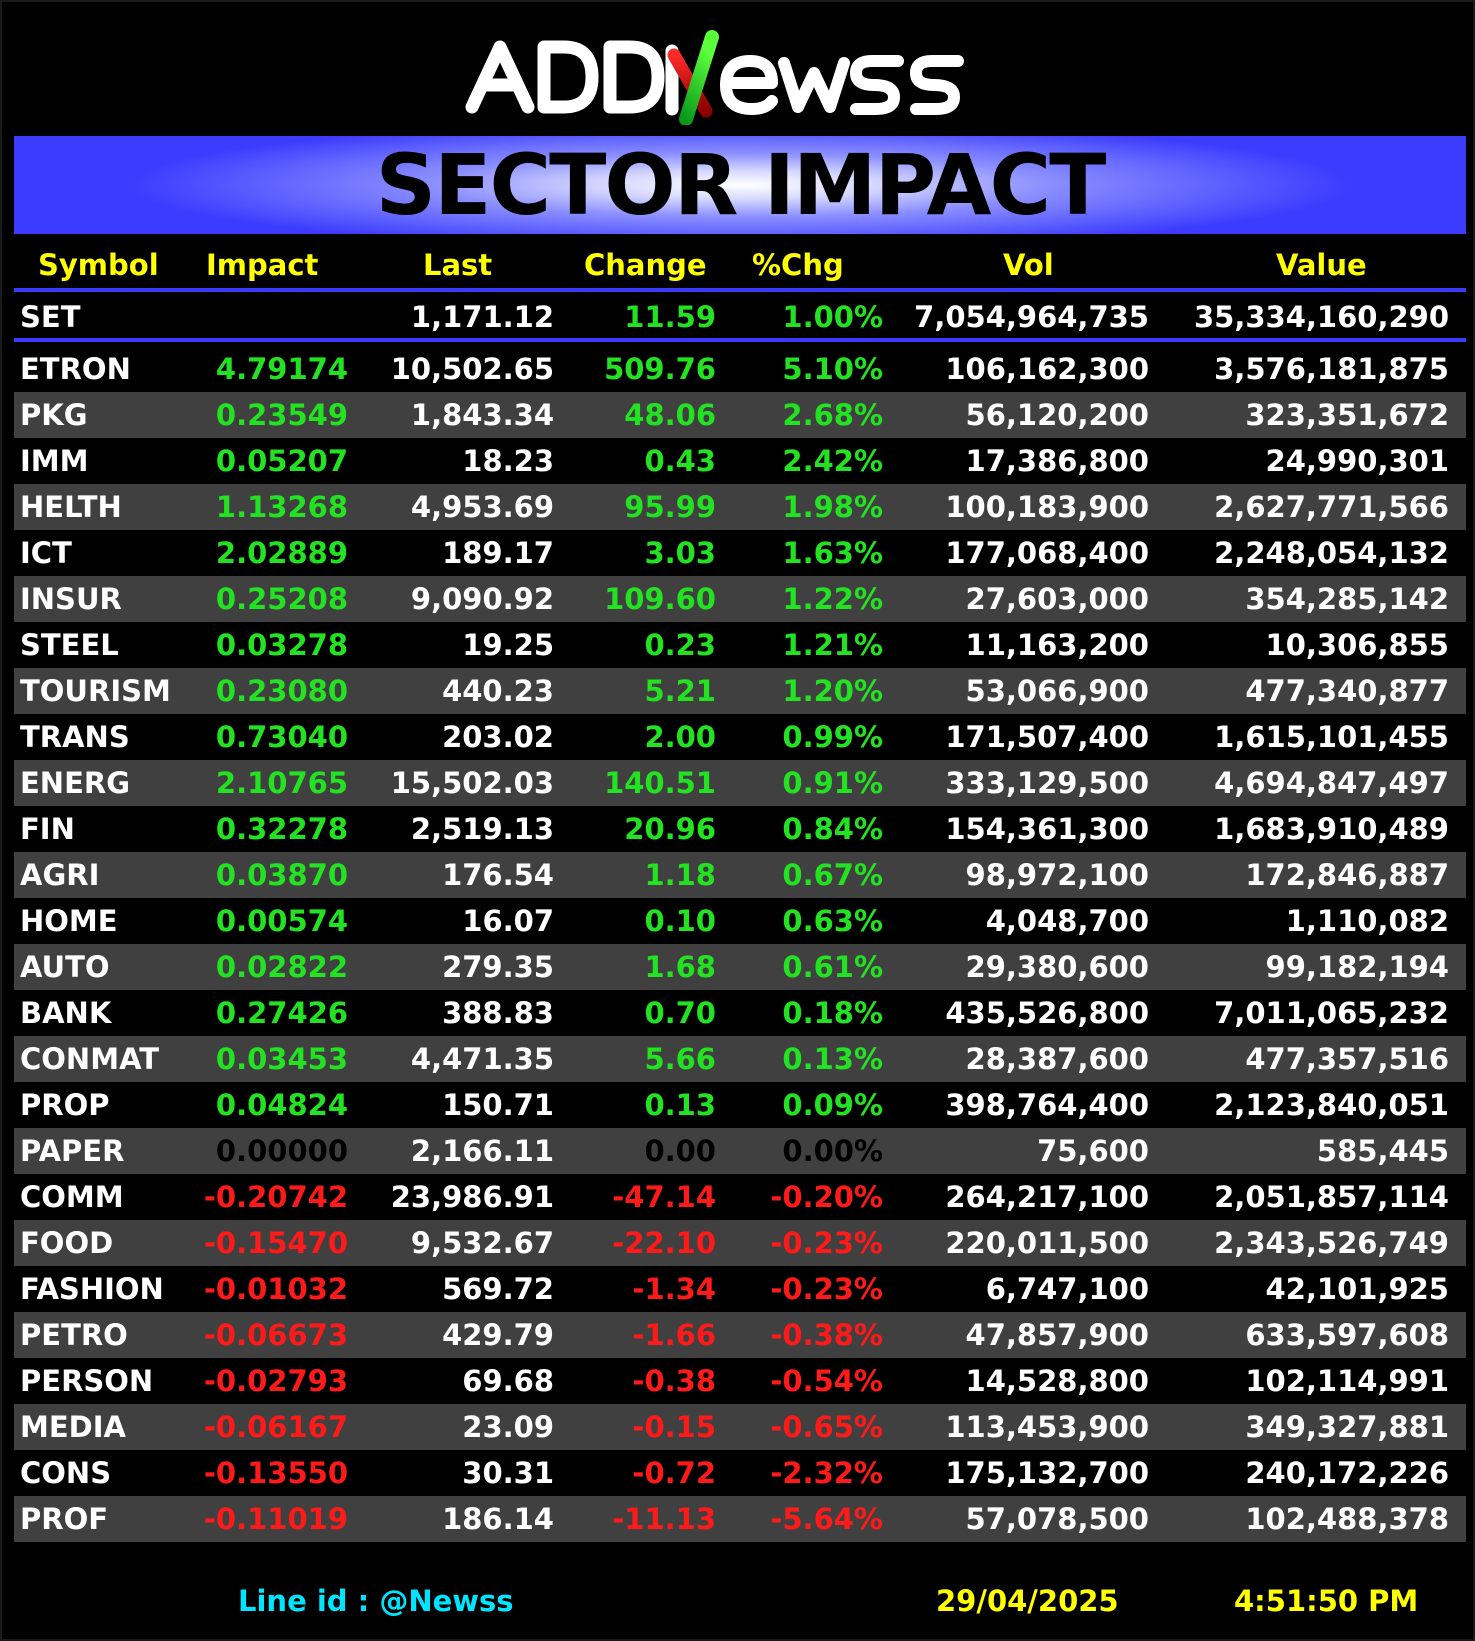  Describe the element at coordinates (741, 185) in the screenshot. I see `page-title: SECTOR IMPACT` at that location.